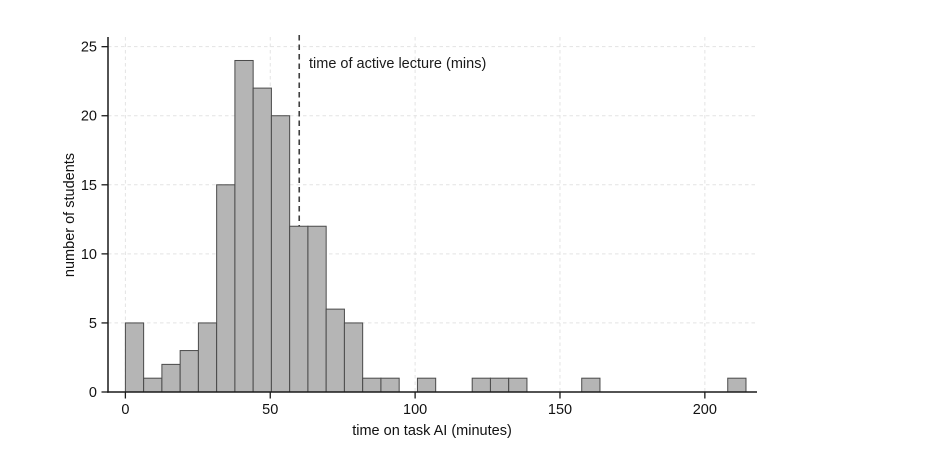 The height and width of the screenshot is (471, 935). I want to click on reference-line-label: time of active lecture (mins), so click(398, 64).